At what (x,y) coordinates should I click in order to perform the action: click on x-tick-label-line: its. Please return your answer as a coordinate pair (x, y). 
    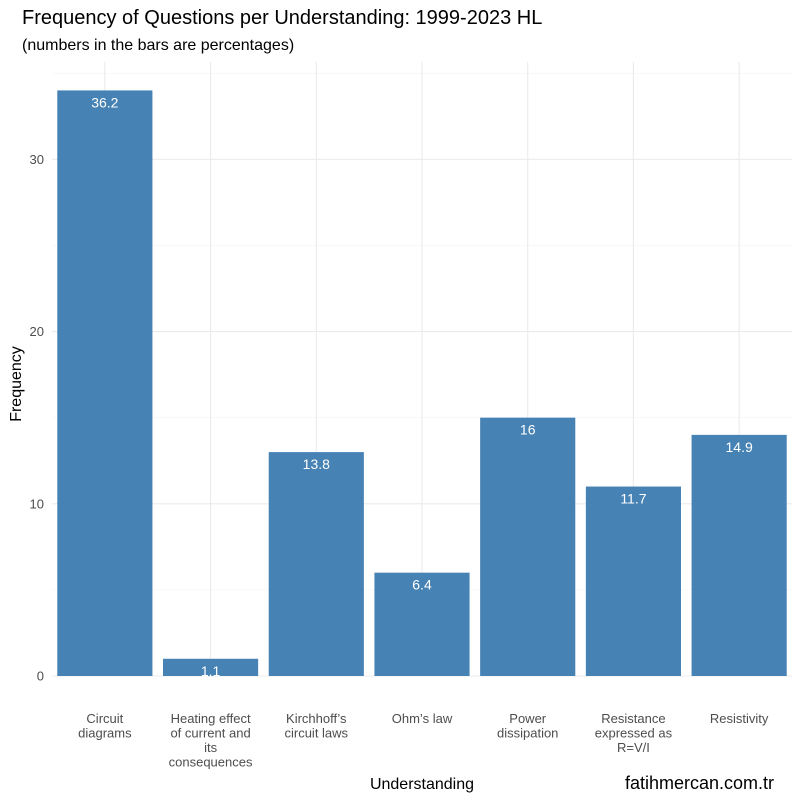
    Looking at the image, I should click on (211, 747).